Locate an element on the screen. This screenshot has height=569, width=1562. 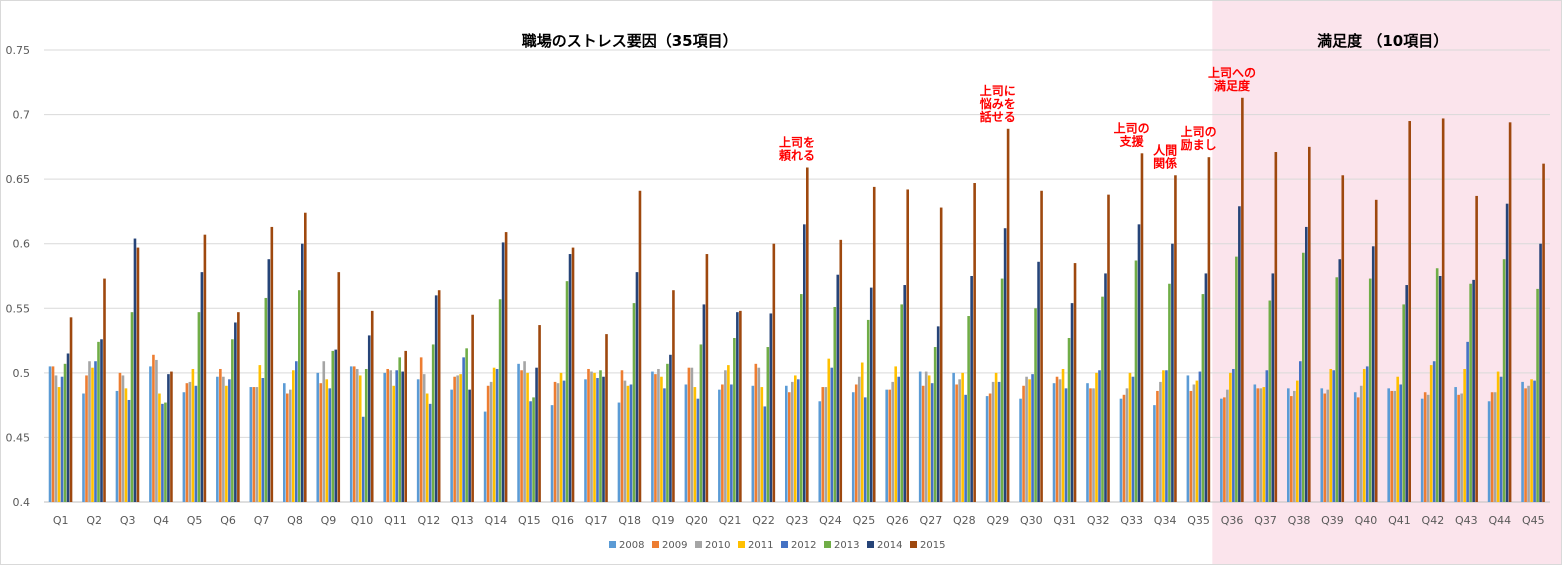
x-tick-label: Q22 is located at coordinates (763, 520).